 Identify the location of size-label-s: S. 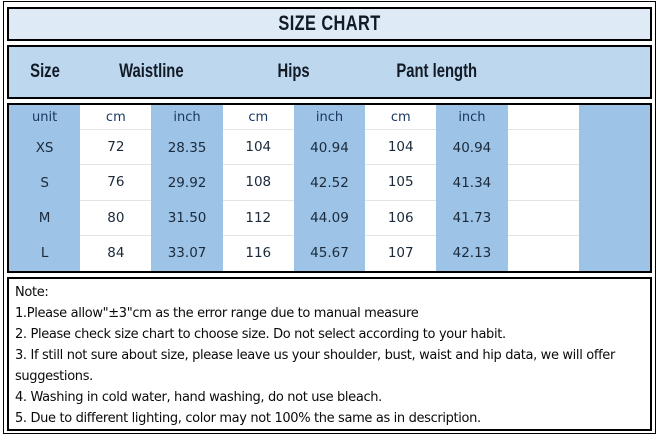
(45, 183).